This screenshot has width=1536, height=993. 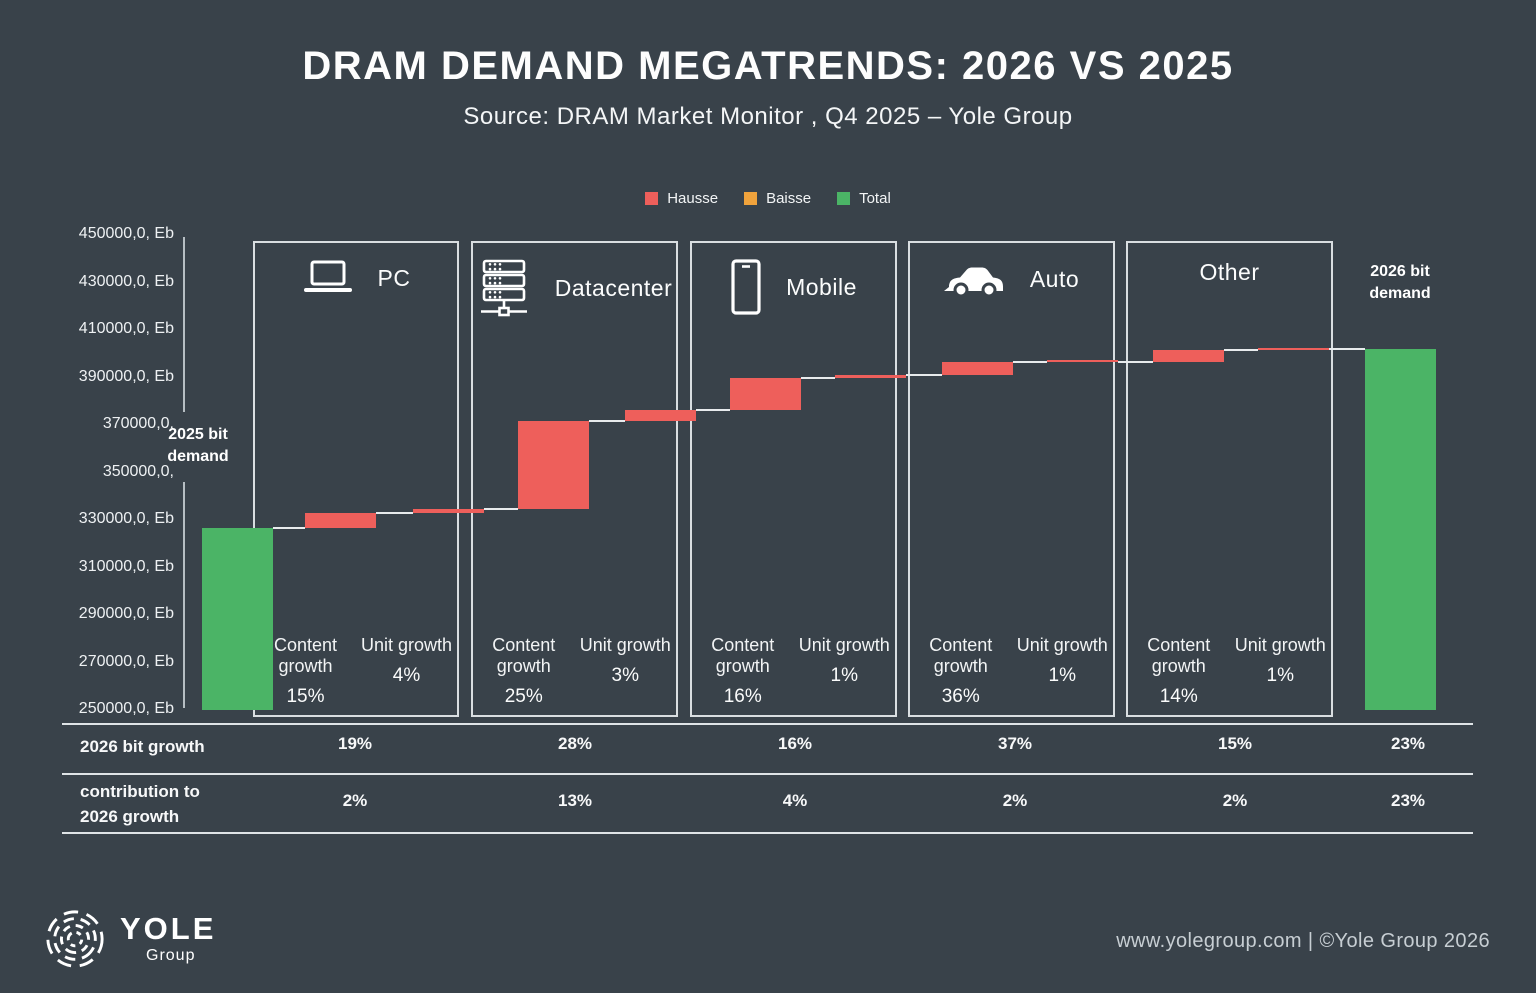 What do you see at coordinates (126, 328) in the screenshot?
I see `y-axis-tick-label: 410000,0, Eb` at bounding box center [126, 328].